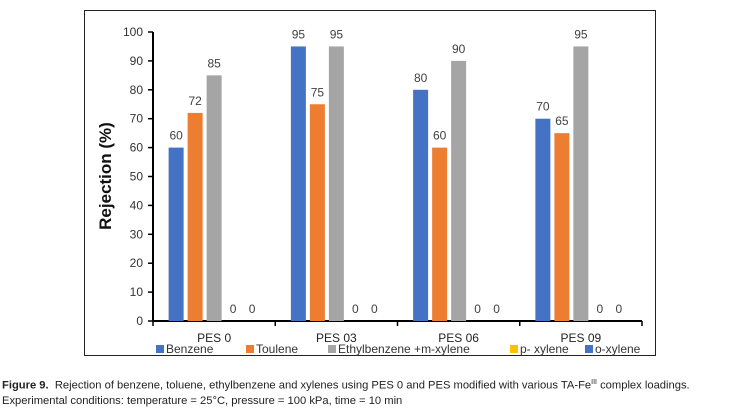 The width and height of the screenshot is (744, 409). Describe the element at coordinates (137, 234) in the screenshot. I see `y-tick-label: 30` at that location.